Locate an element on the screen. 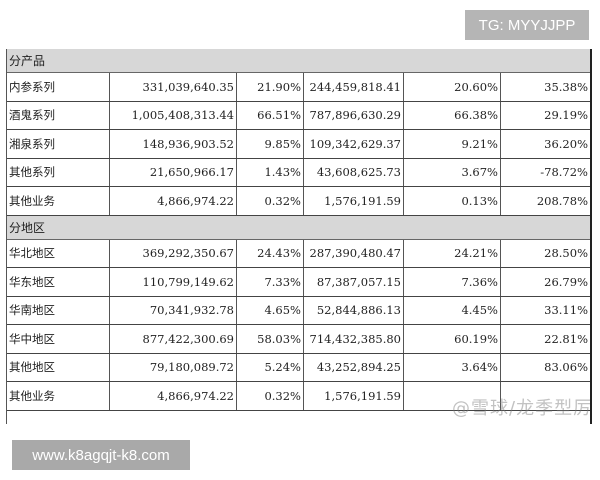 The image size is (600, 480). current-share: 24.43% is located at coordinates (270, 253).